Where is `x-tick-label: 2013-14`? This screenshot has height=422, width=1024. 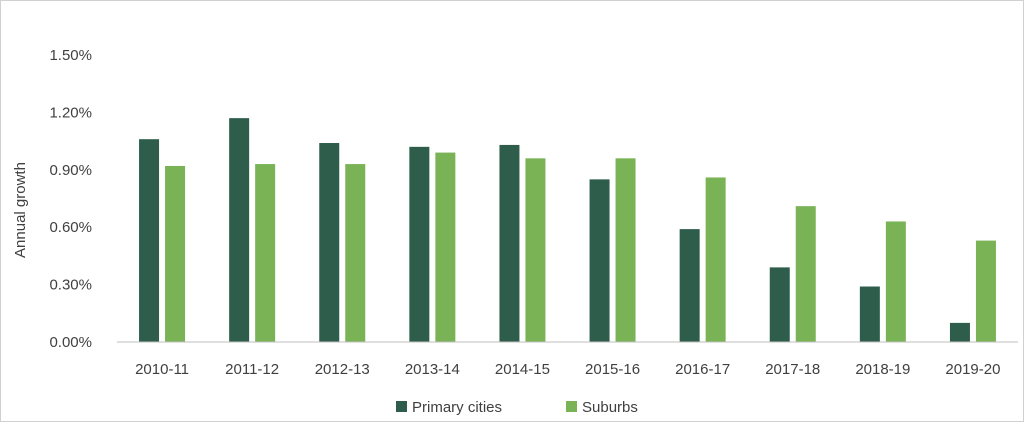
x-tick-label: 2013-14 is located at coordinates (432, 369).